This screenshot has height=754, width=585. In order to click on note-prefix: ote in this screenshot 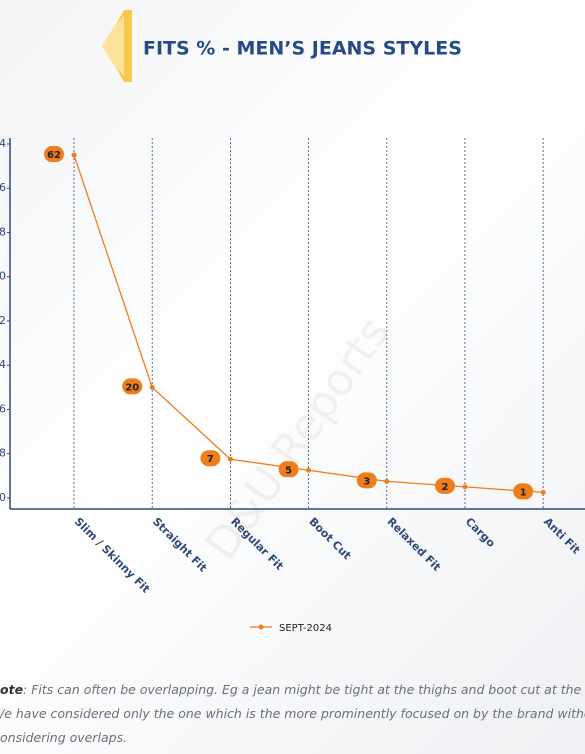, I will do `click(12, 689)`.